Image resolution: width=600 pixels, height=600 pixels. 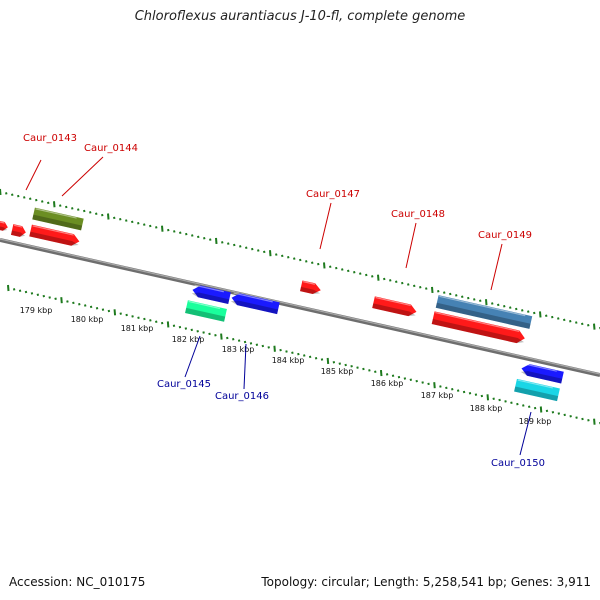 I want to click on scale-label: 182 kbp, so click(x=188, y=339).